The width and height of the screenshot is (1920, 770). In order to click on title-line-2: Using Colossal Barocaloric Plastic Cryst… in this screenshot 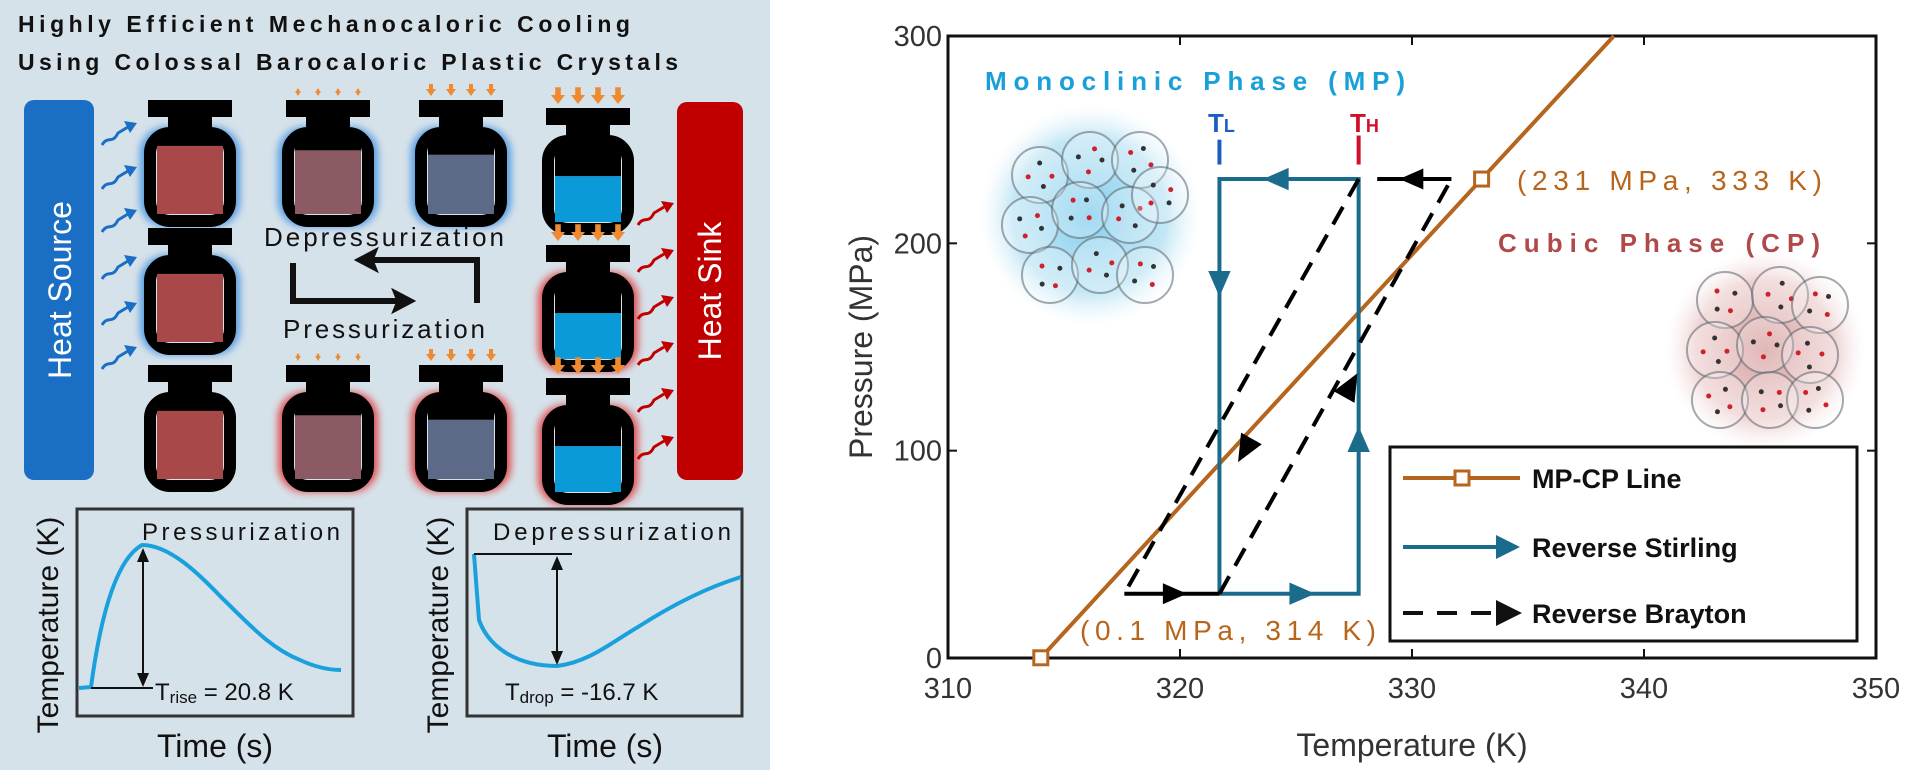, I will do `click(348, 62)`.